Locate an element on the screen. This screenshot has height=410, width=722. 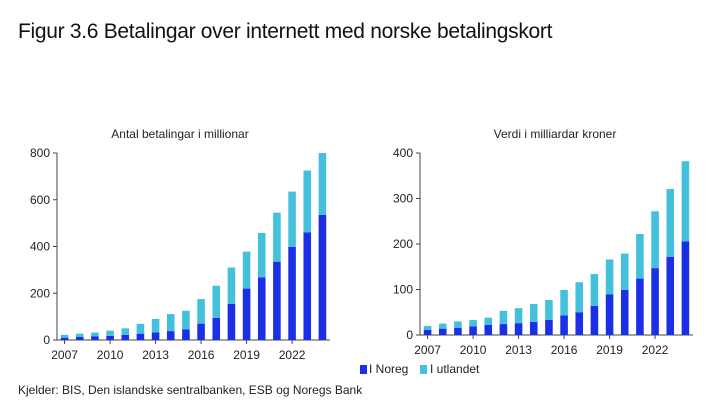
bar-count-domestic-2008 is located at coordinates (79, 338).